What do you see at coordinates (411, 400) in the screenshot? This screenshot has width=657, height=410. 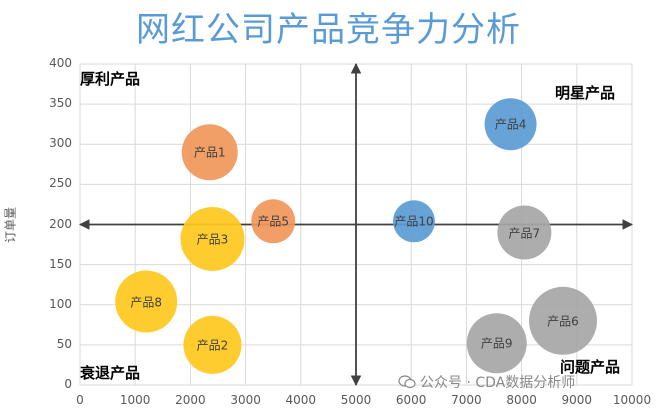 I see `x-tick-label: 6000` at bounding box center [411, 400].